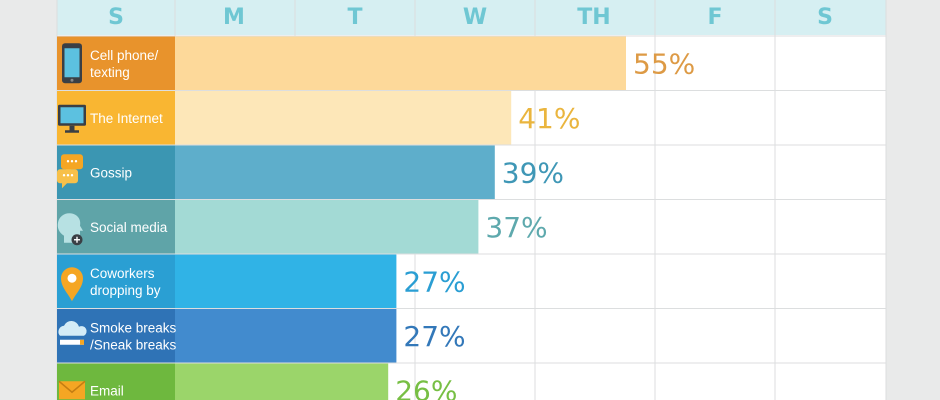  I want to click on envelope-icon, so click(72, 390).